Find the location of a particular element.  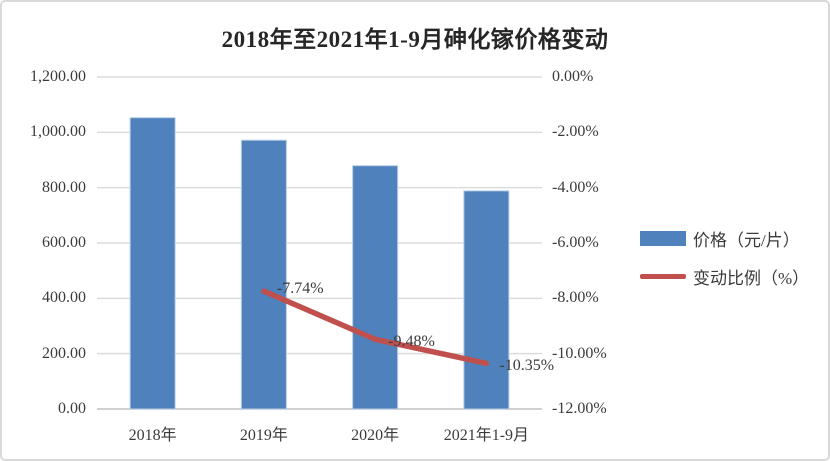

legend: 价格（元/片） 变动比例（%） is located at coordinates (724, 264).